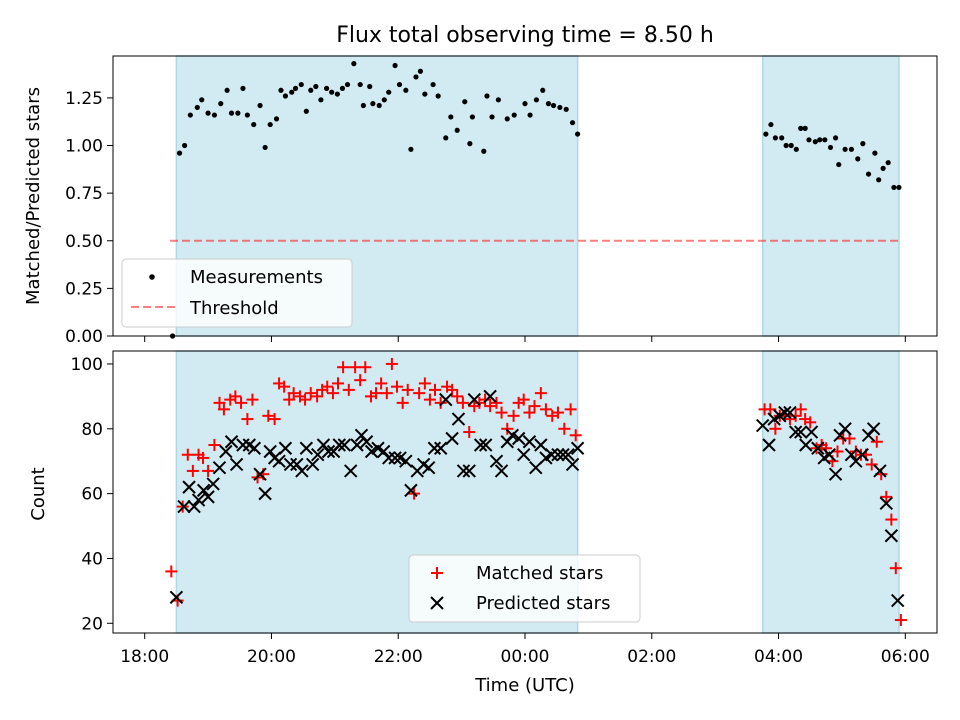 The height and width of the screenshot is (720, 960). What do you see at coordinates (271, 657) in the screenshot?
I see `x-tick-label: 20:00` at bounding box center [271, 657].